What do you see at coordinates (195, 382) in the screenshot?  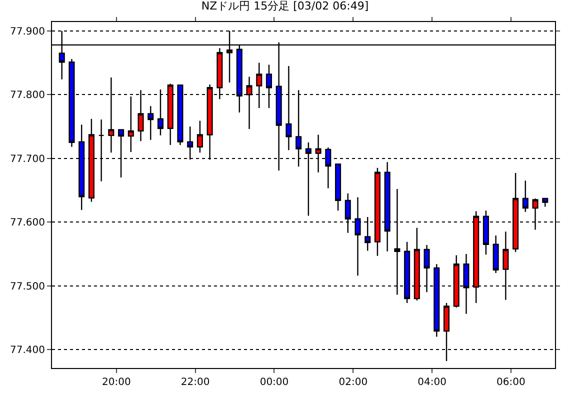 I see `x-tick-label: 22:00` at bounding box center [195, 382].